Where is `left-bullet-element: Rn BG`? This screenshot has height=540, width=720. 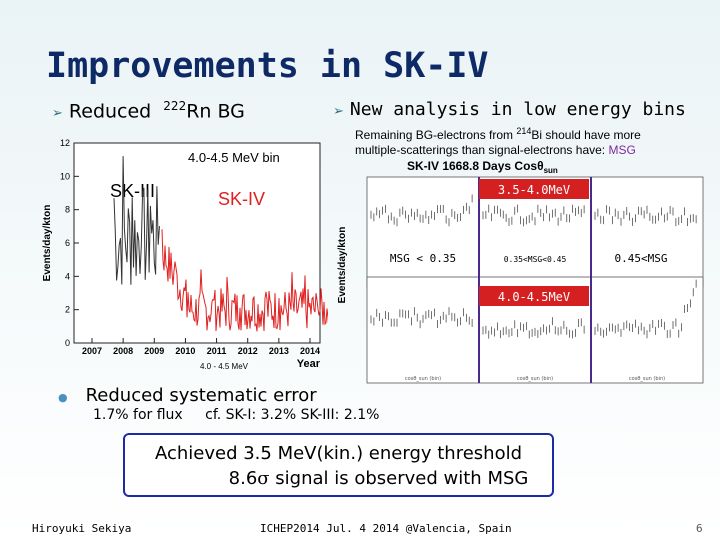
left-bullet-element: Rn BG is located at coordinates (215, 111).